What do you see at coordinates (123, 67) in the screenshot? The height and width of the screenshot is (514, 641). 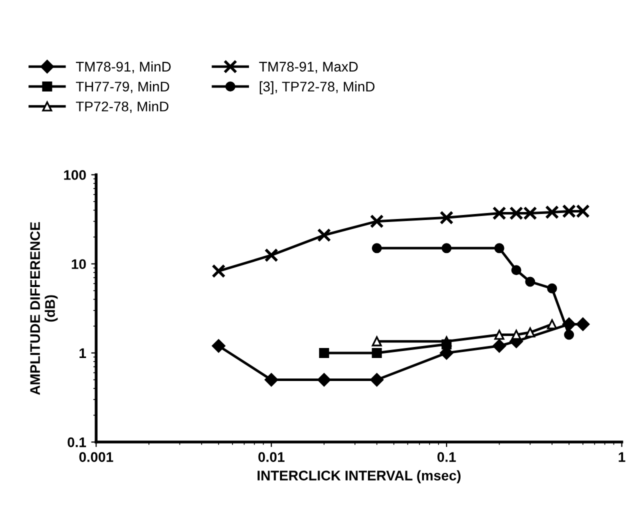 I see `legend-label: TM78-91, MinD` at bounding box center [123, 67].